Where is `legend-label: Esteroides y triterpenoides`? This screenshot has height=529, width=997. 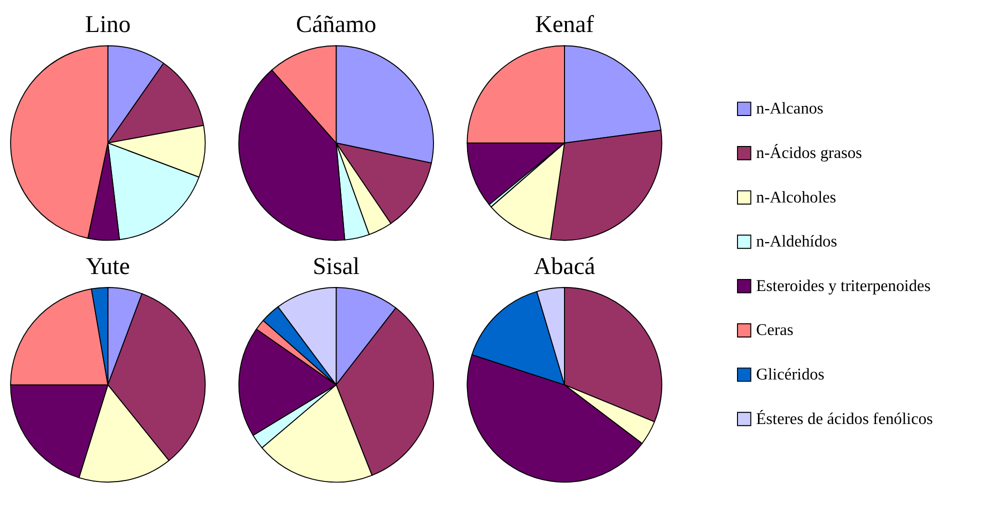
legend-label: Esteroides y triterpenoides is located at coordinates (843, 285).